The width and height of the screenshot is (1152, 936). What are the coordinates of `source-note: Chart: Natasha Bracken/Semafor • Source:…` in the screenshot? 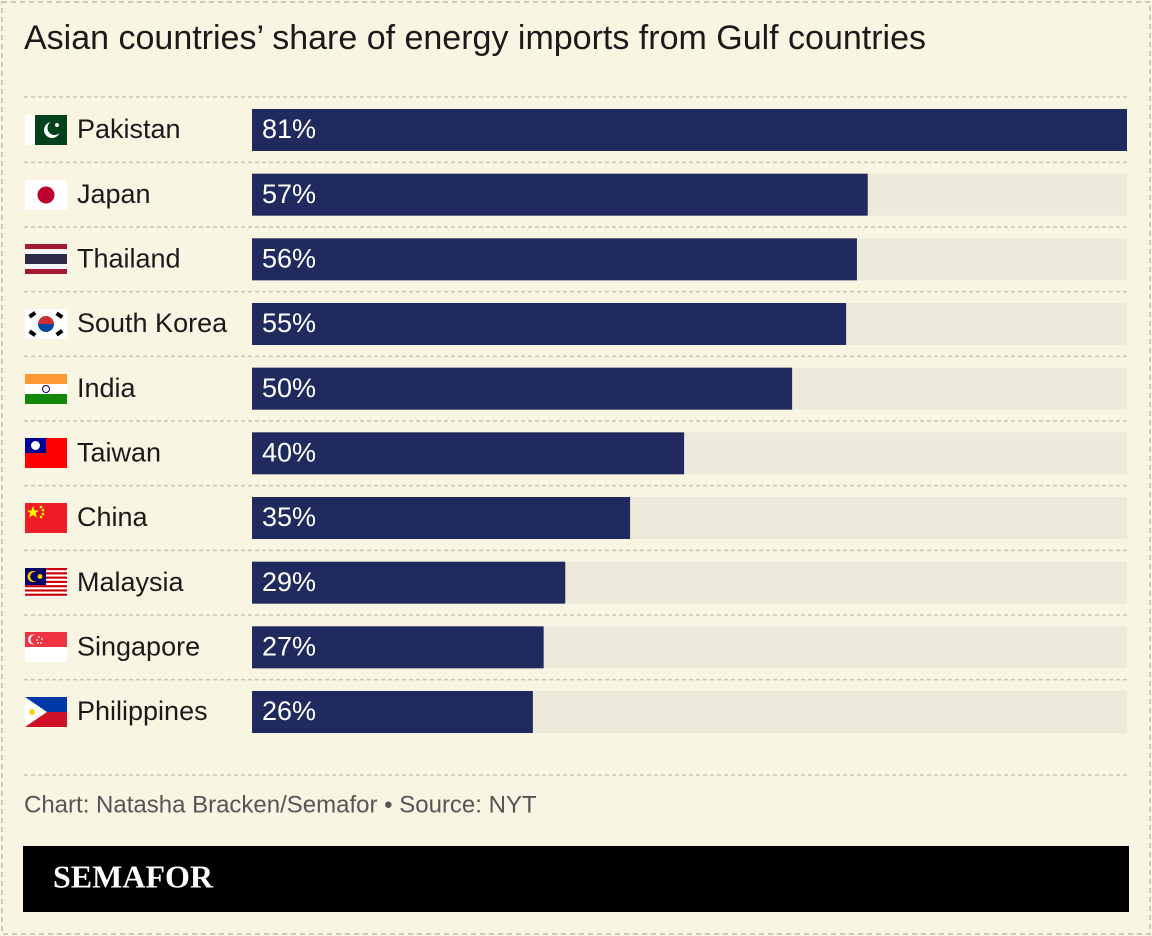 It's located at (280, 804).